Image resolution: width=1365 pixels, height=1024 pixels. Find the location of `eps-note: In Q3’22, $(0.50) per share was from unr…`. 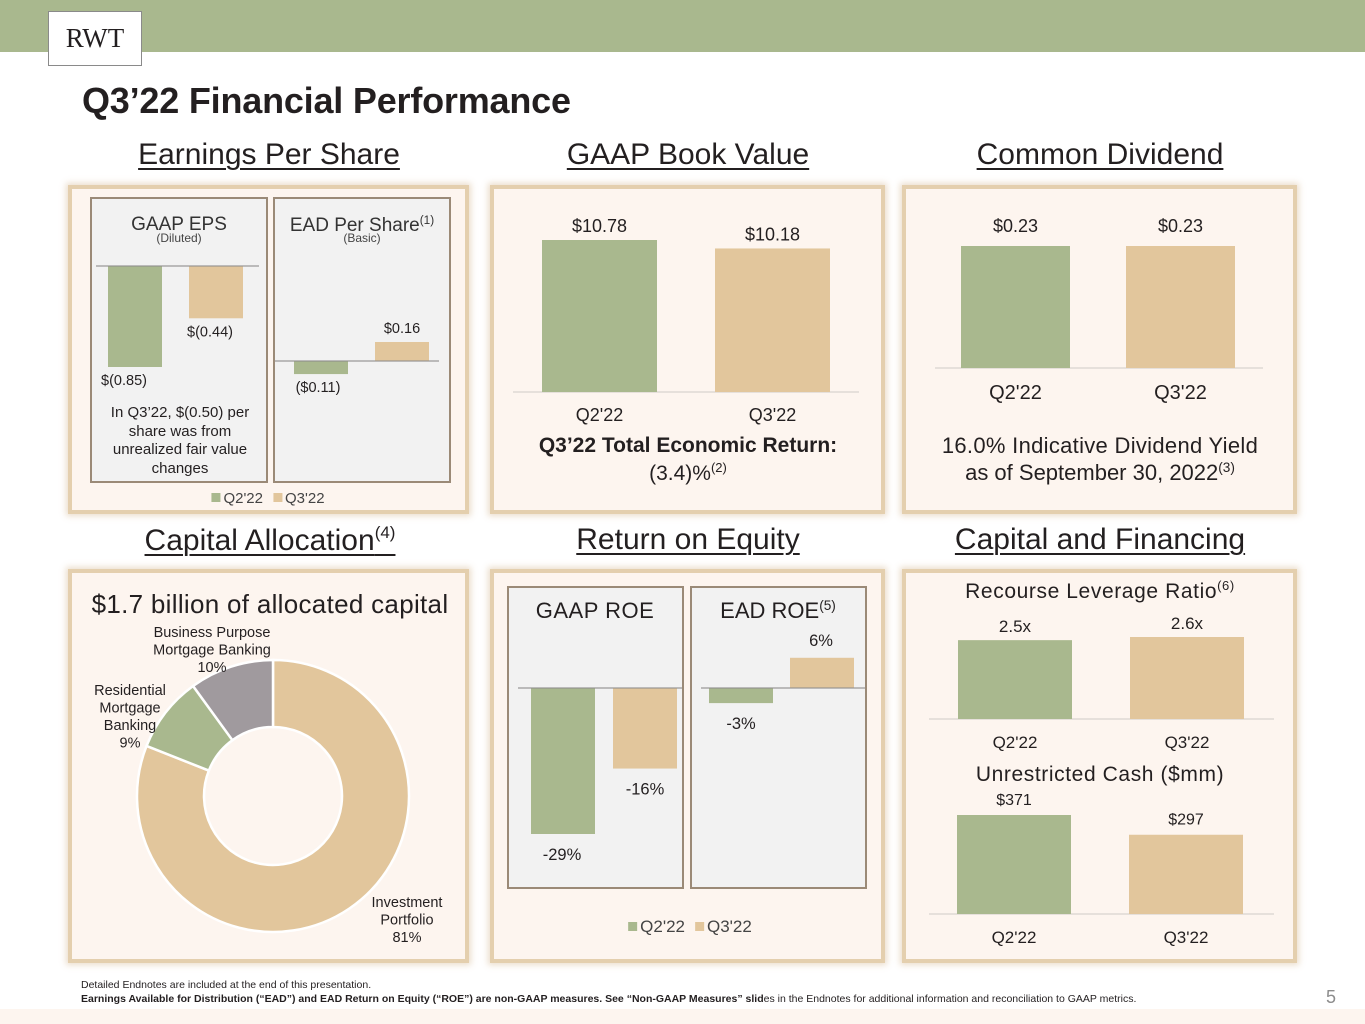

eps-note: In Q3’22, $(0.50) per share was from unr… is located at coordinates (180, 441).